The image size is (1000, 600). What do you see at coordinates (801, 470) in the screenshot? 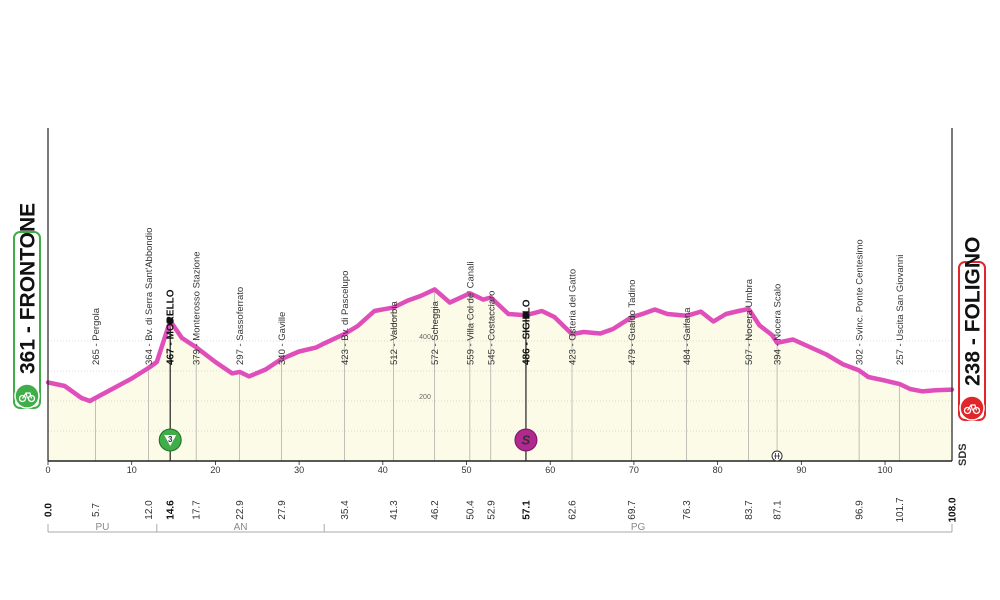
I see `x-tick-label: 90` at bounding box center [801, 470].